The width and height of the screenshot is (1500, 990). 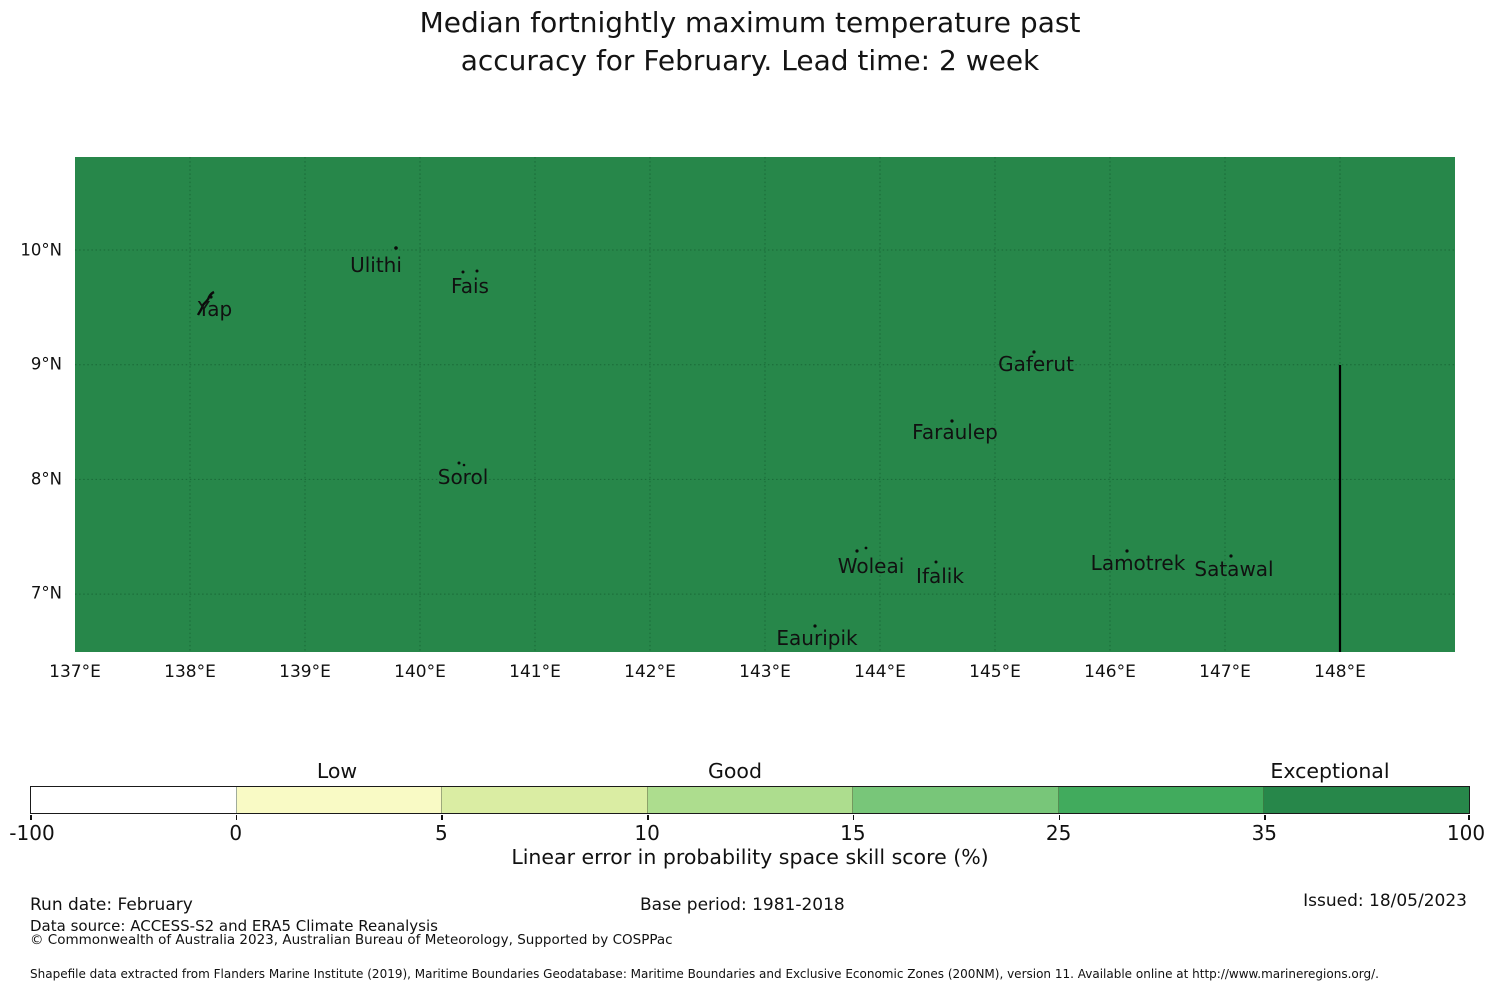 I want to click on footer-issued-date: Issued: 18/05/2023, so click(x=1385, y=901).